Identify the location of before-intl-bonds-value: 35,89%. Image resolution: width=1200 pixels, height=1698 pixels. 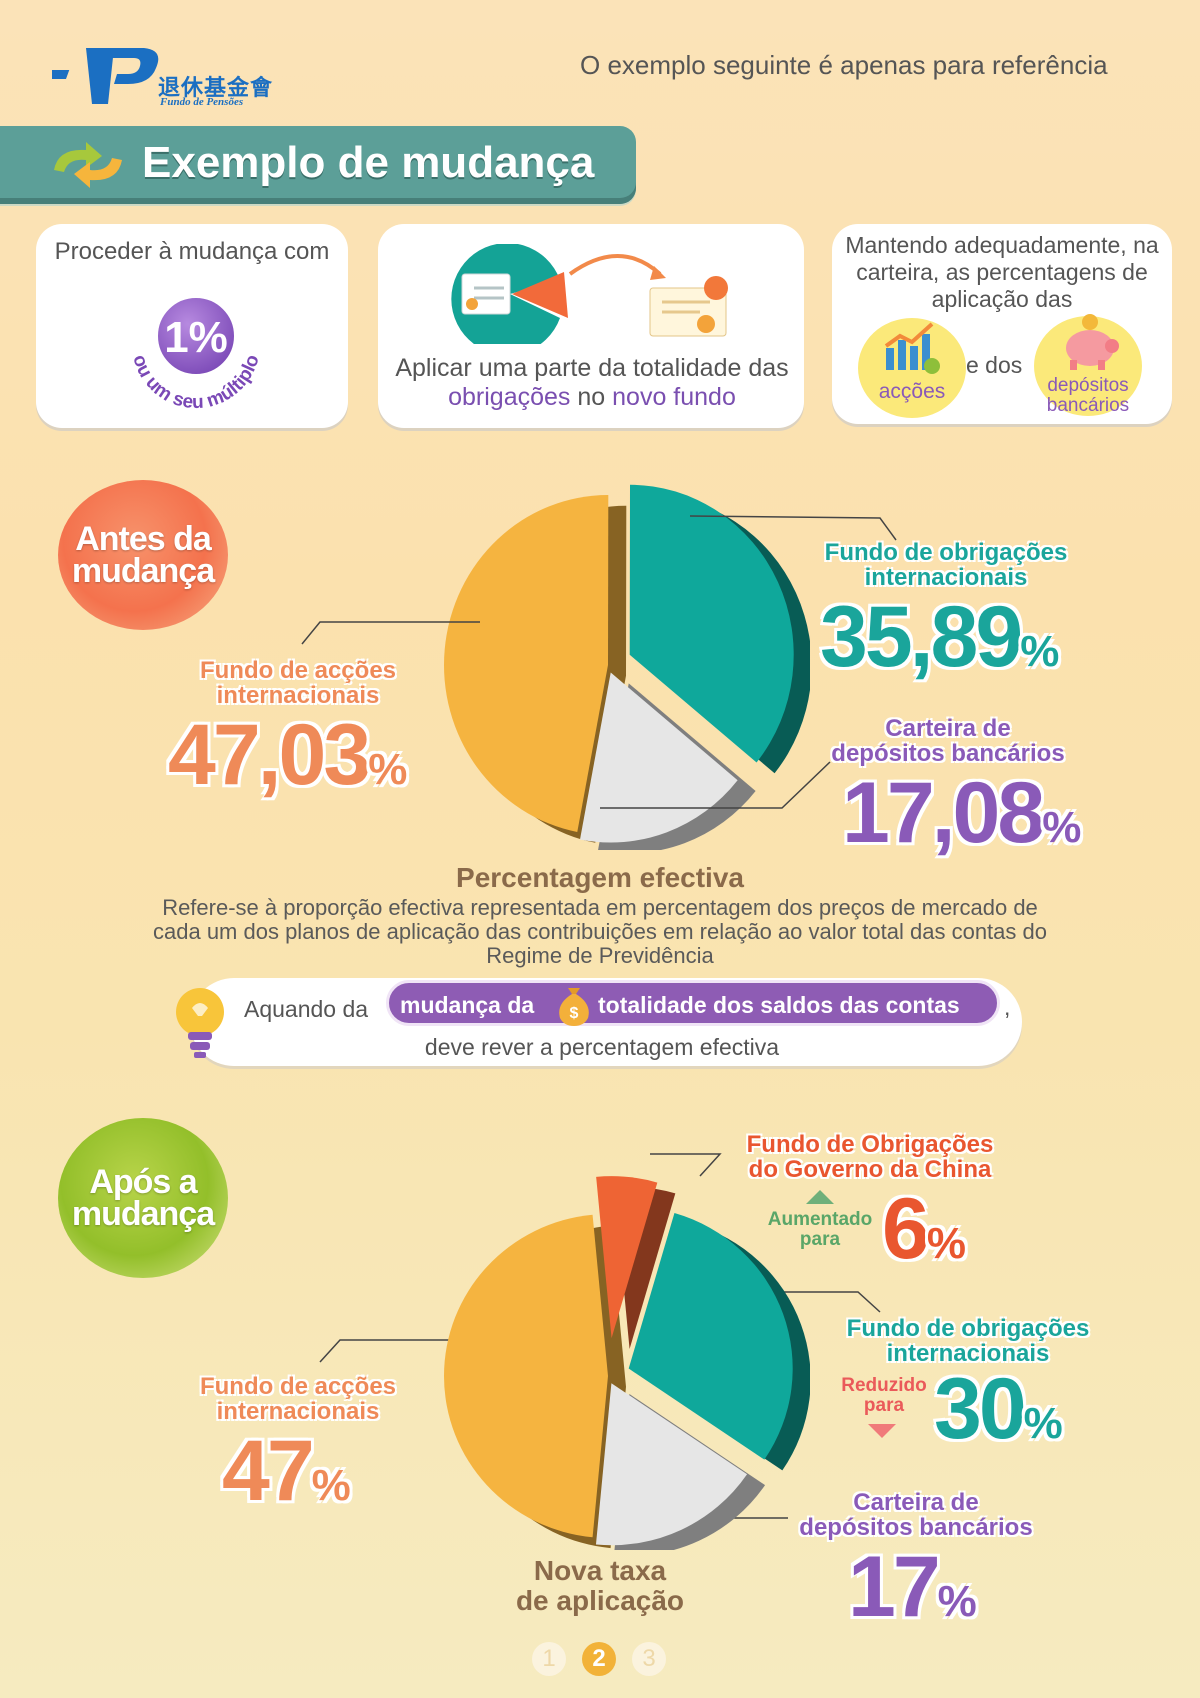
(940, 637).